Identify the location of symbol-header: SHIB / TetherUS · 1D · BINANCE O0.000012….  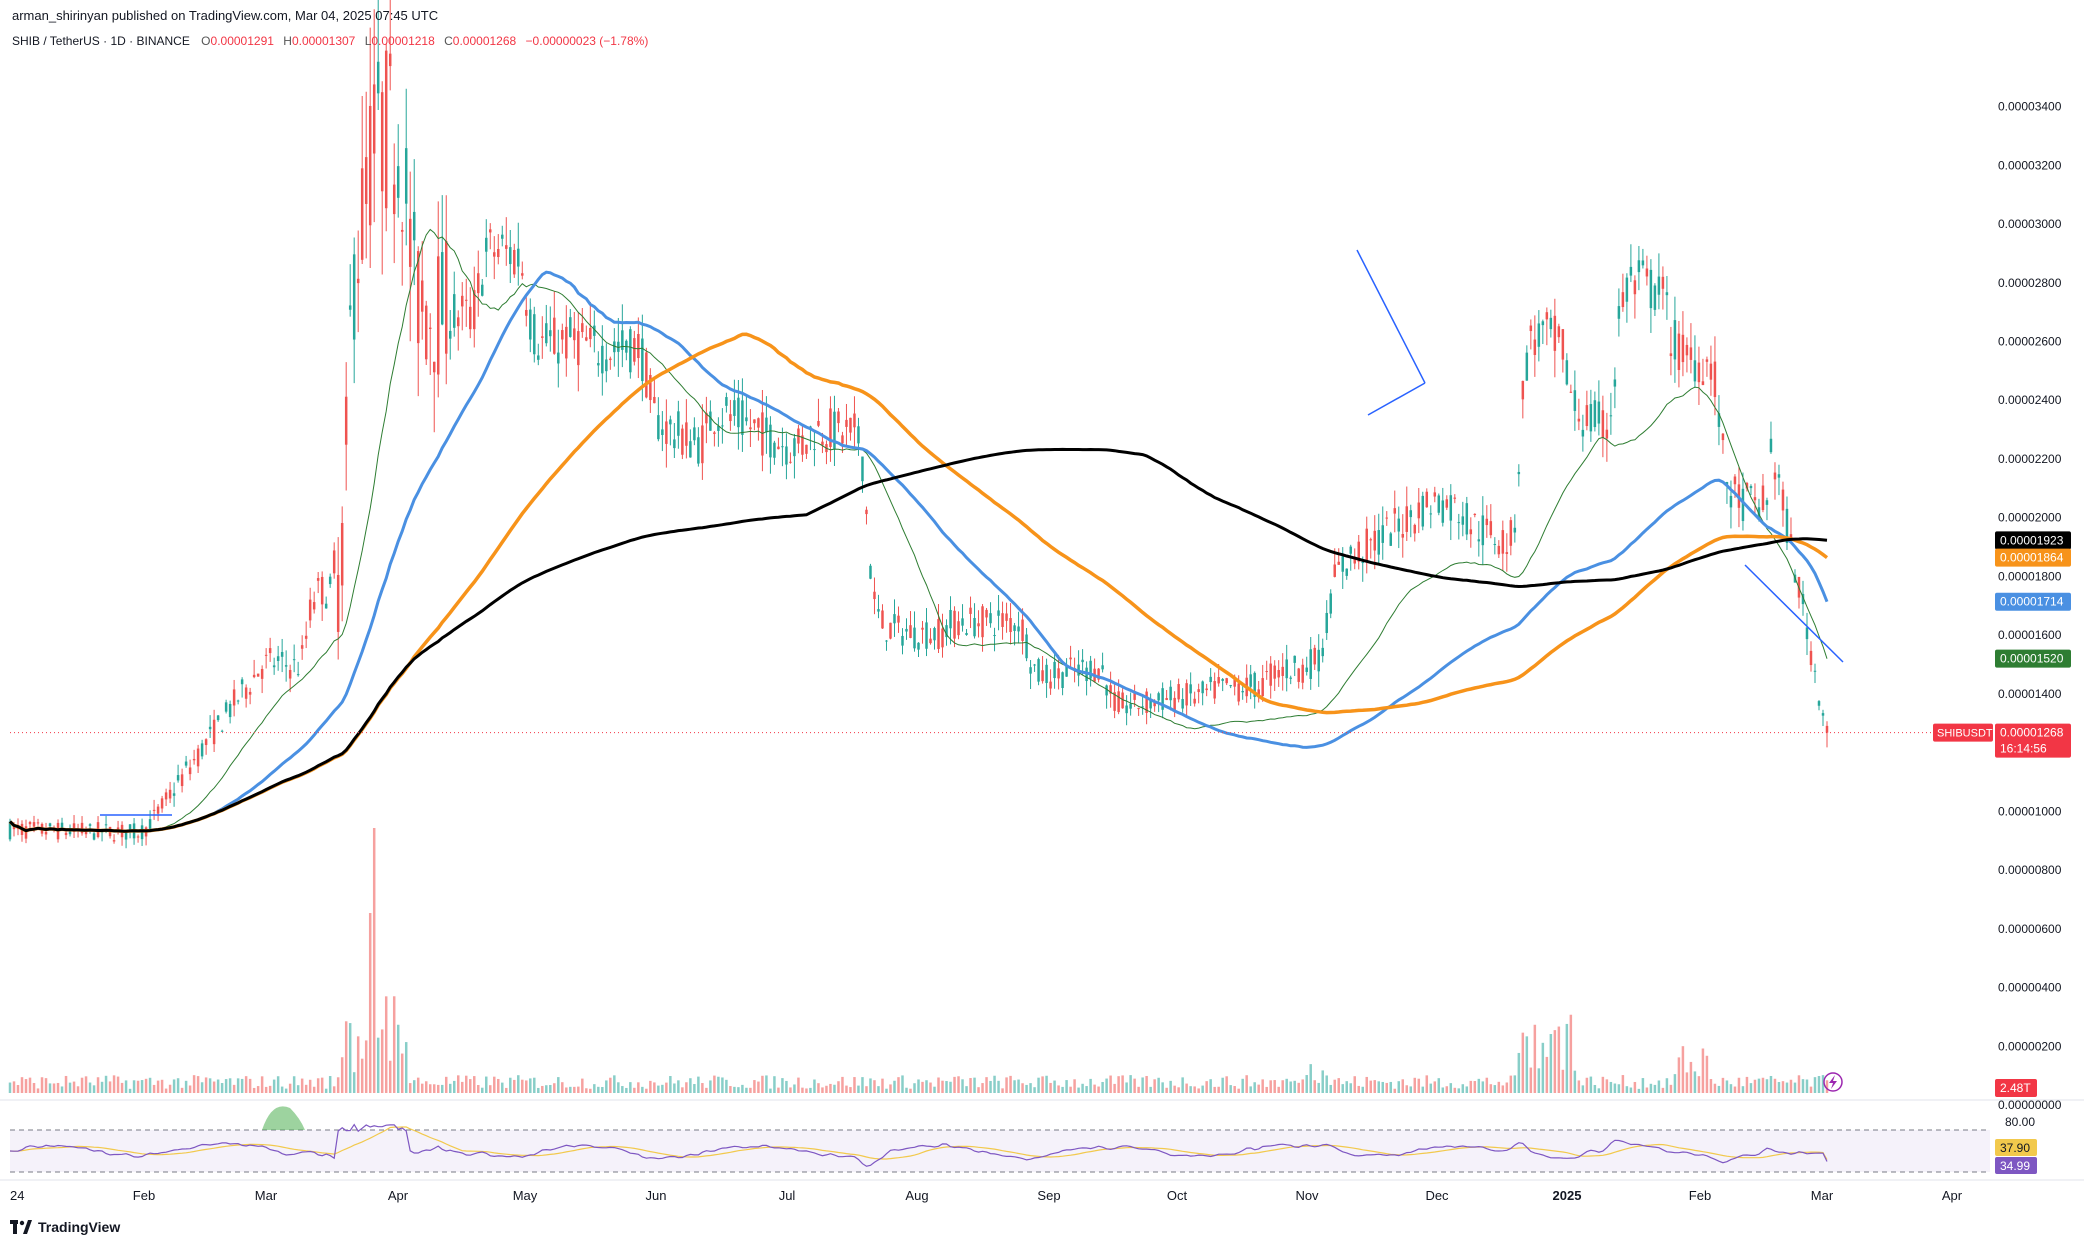
(330, 41).